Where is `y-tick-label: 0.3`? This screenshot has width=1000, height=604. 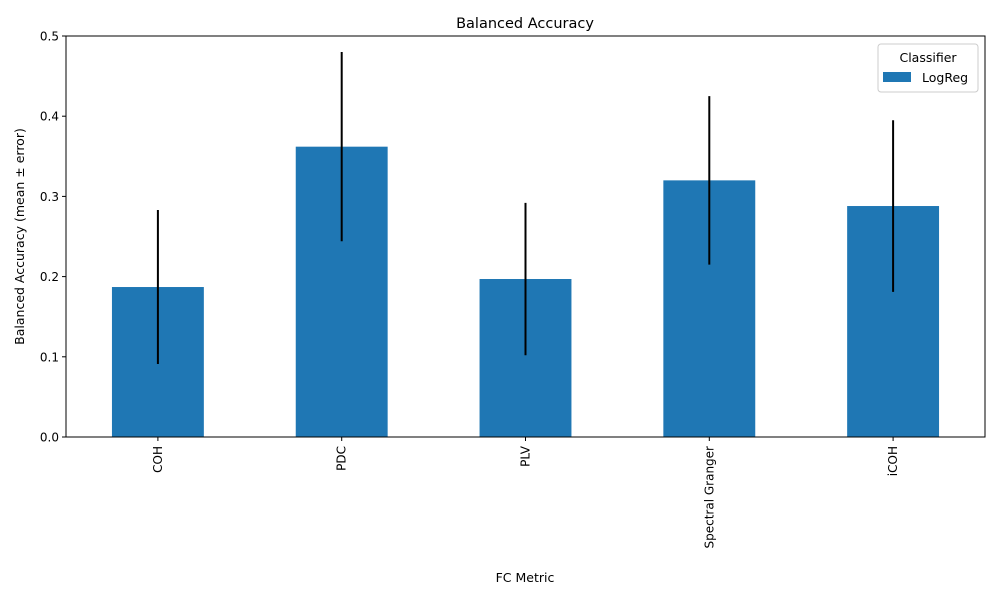 y-tick-label: 0.3 is located at coordinates (49, 197).